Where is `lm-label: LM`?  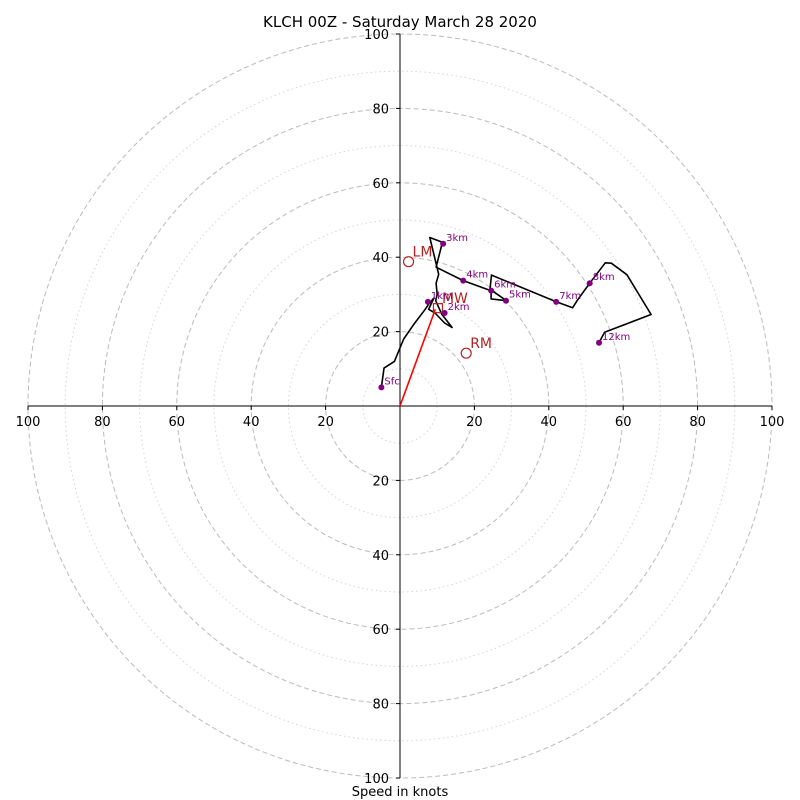 lm-label: LM is located at coordinates (423, 253).